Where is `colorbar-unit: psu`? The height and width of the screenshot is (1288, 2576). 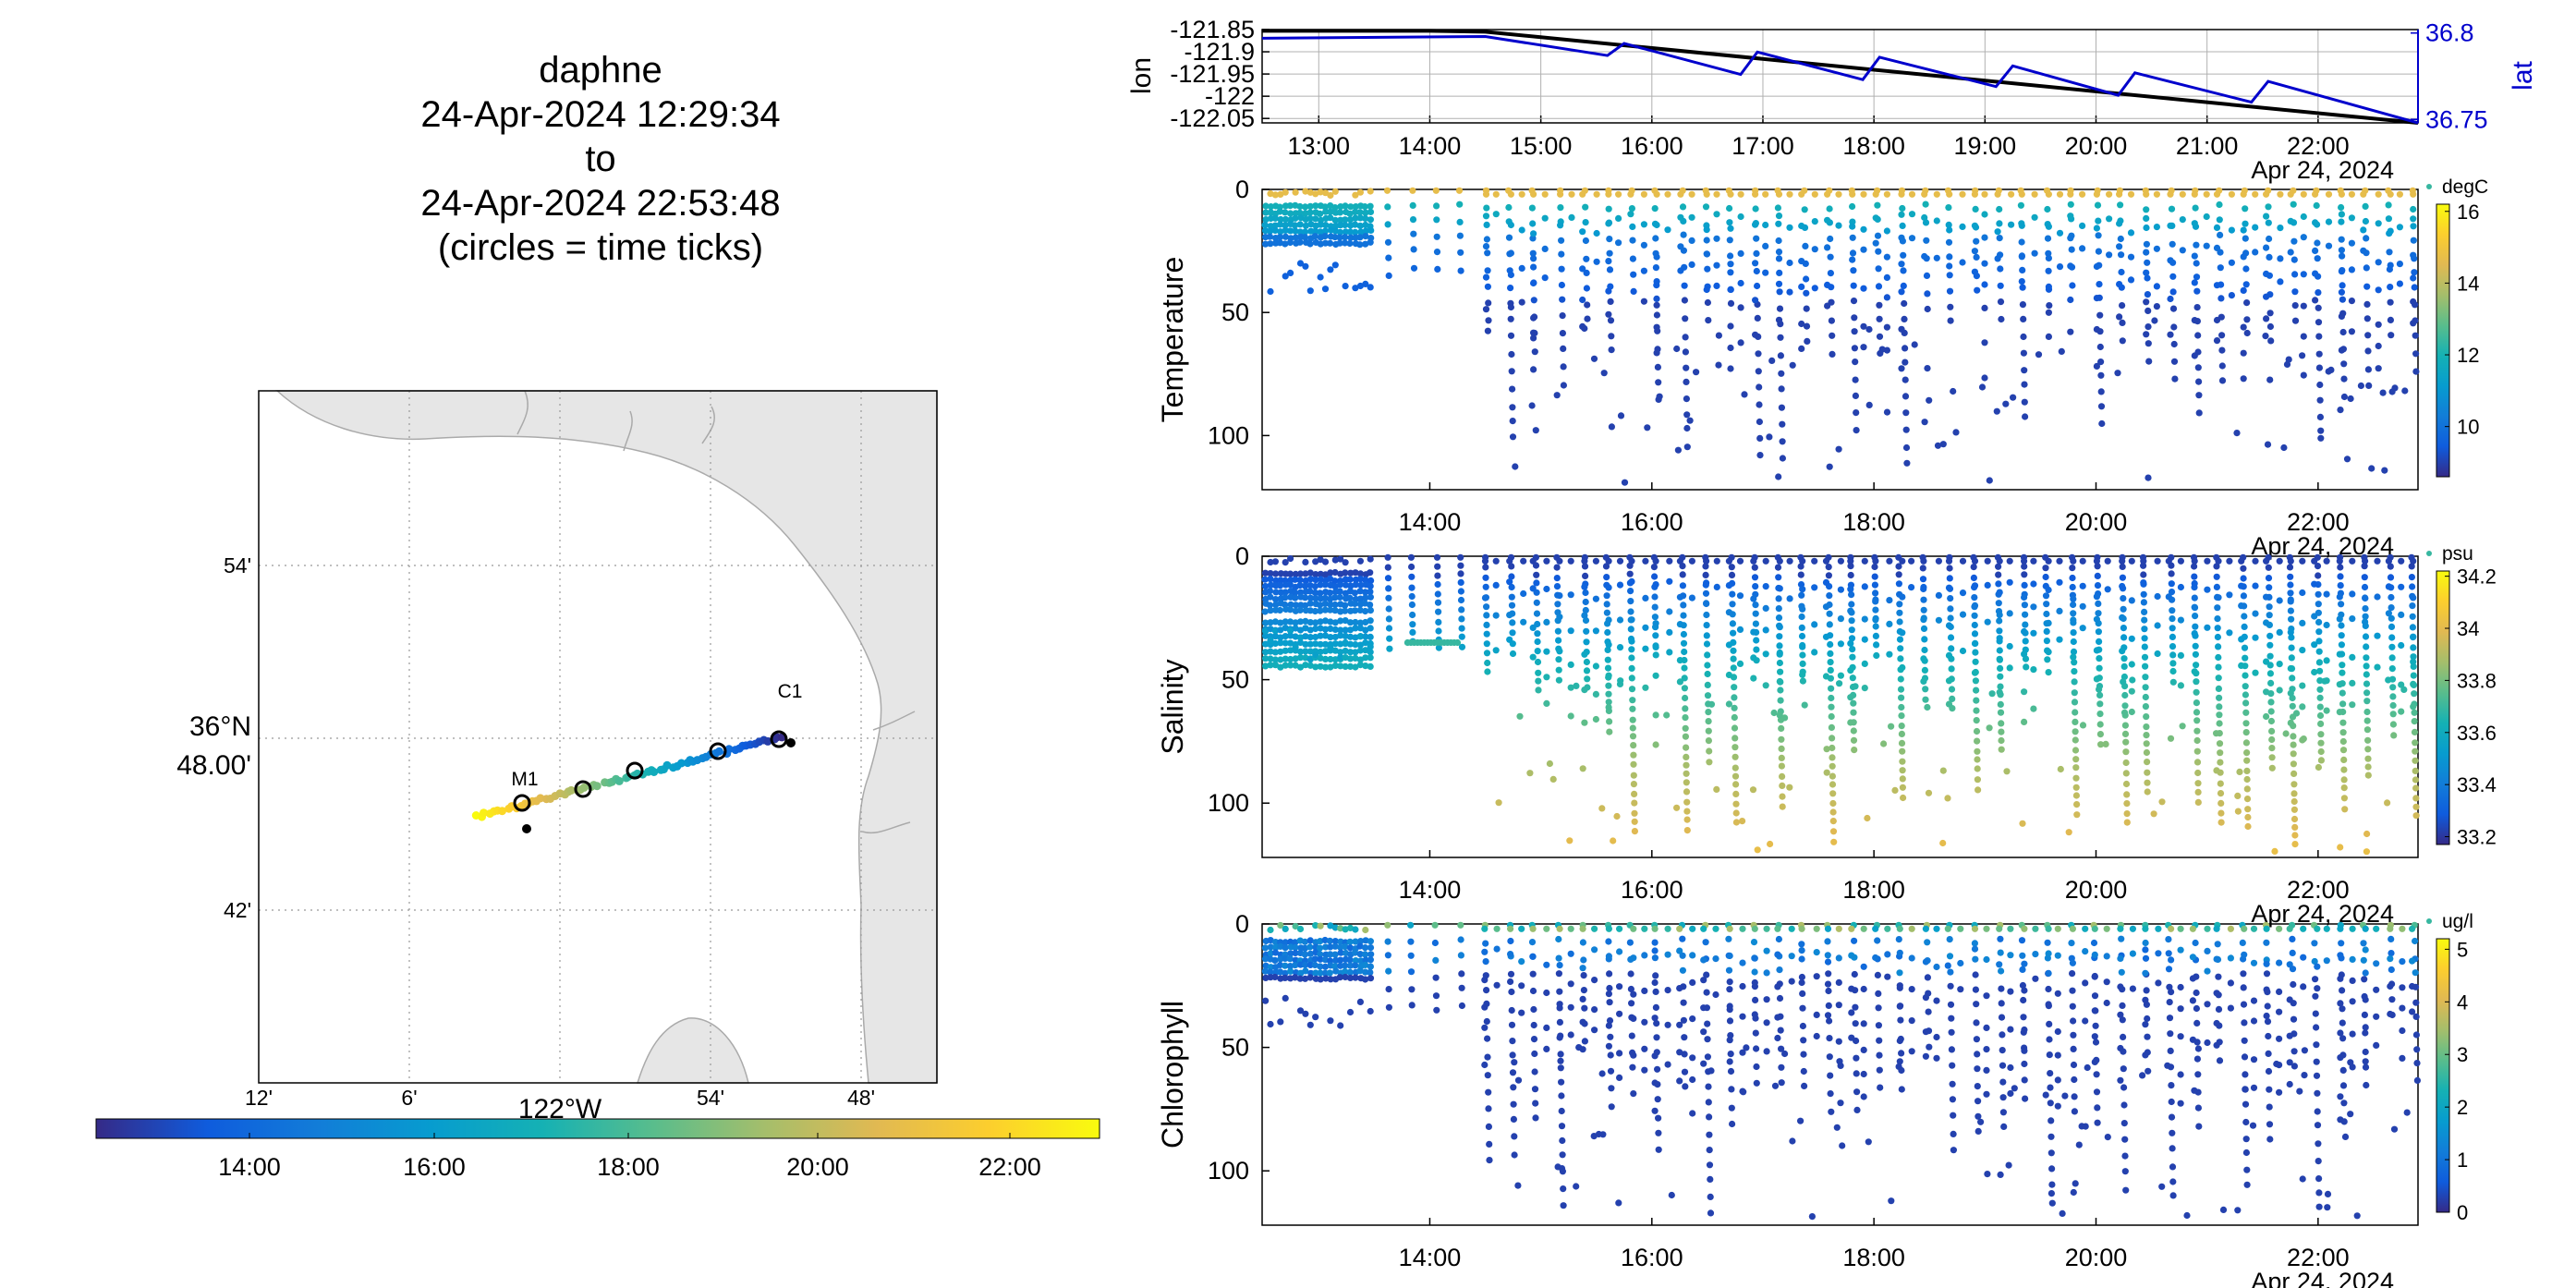
colorbar-unit: psu is located at coordinates (2457, 554).